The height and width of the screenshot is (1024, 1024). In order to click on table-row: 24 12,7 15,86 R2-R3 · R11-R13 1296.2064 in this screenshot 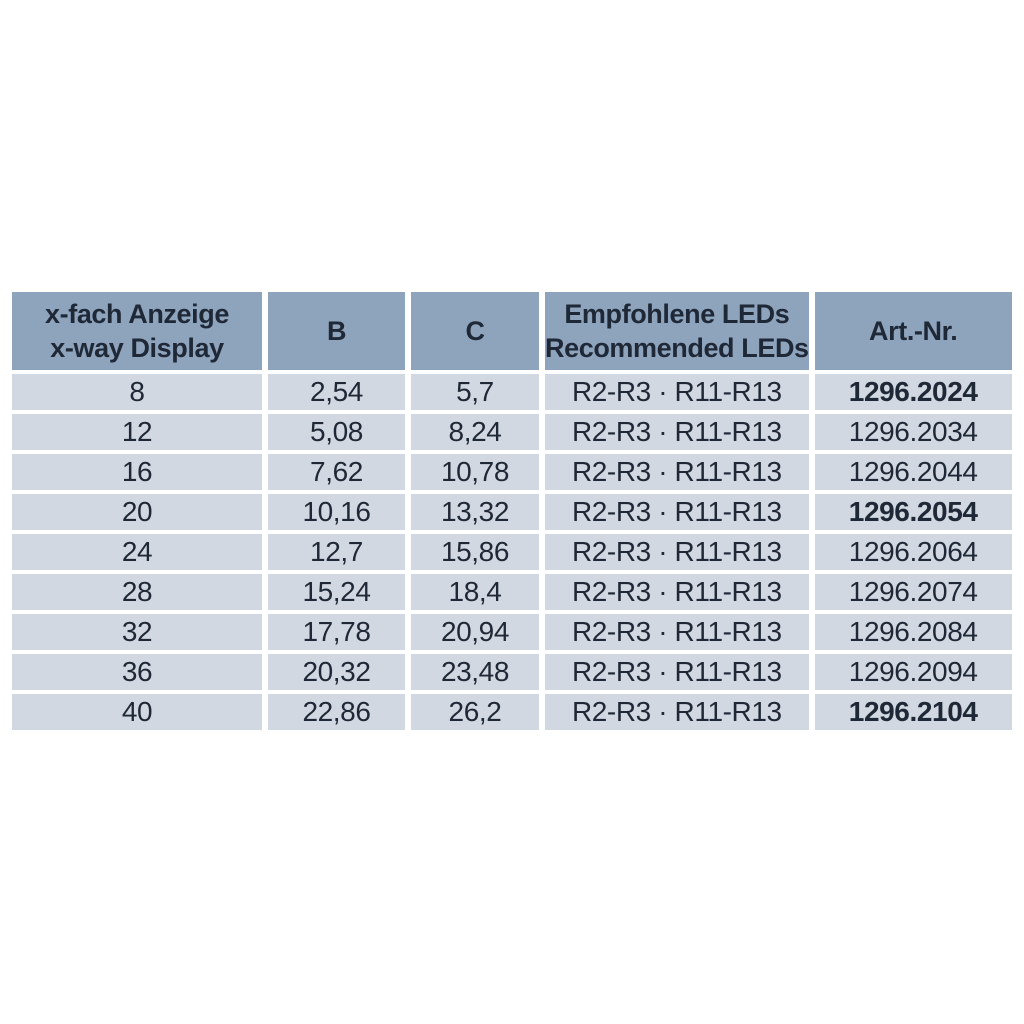, I will do `click(512, 552)`.